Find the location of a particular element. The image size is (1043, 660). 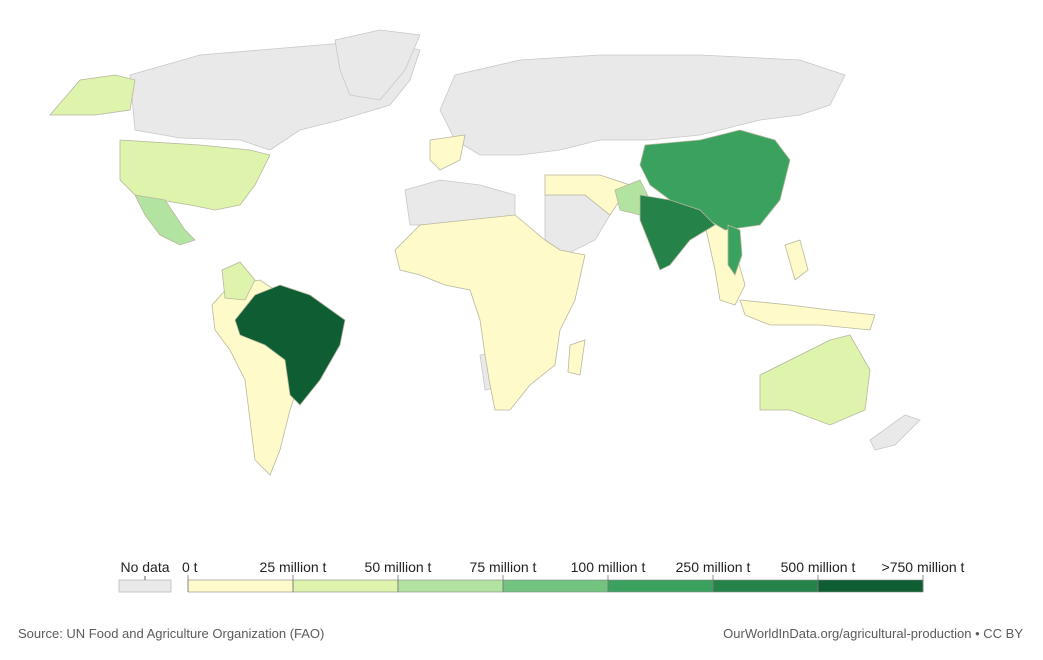

new-zealand is located at coordinates (895, 432).